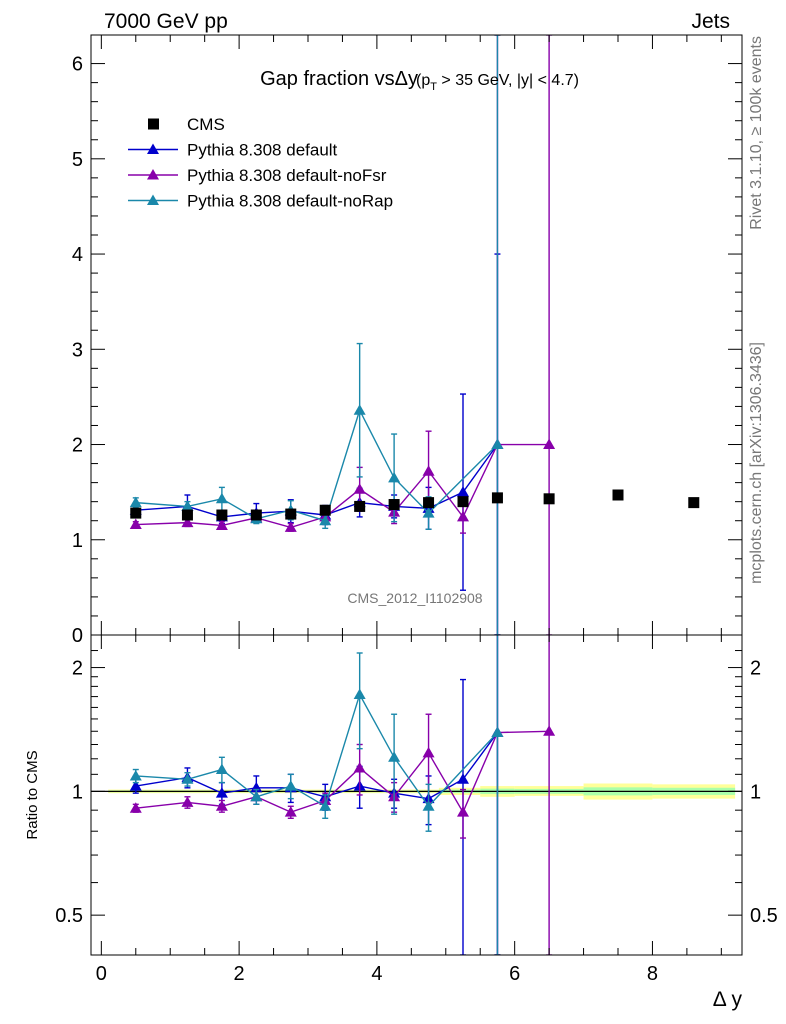 Image resolution: width=786 pixels, height=1024 pixels. Describe the element at coordinates (239, 974) in the screenshot. I see `ratio-xtick-label: 2` at that location.